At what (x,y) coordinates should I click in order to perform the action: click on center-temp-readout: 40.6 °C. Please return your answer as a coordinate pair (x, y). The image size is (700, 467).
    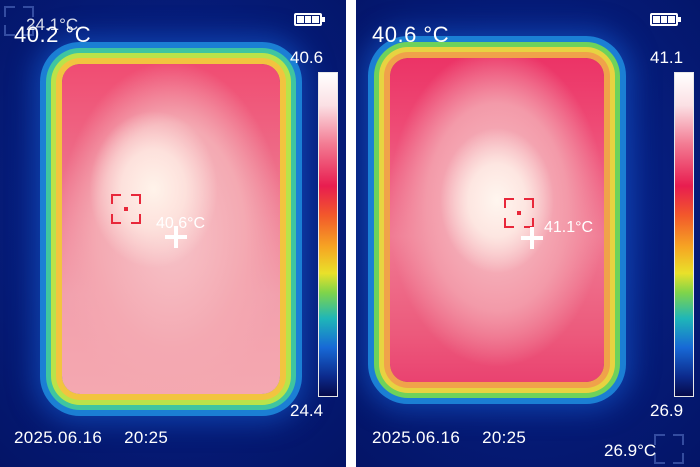
    Looking at the image, I should click on (411, 34).